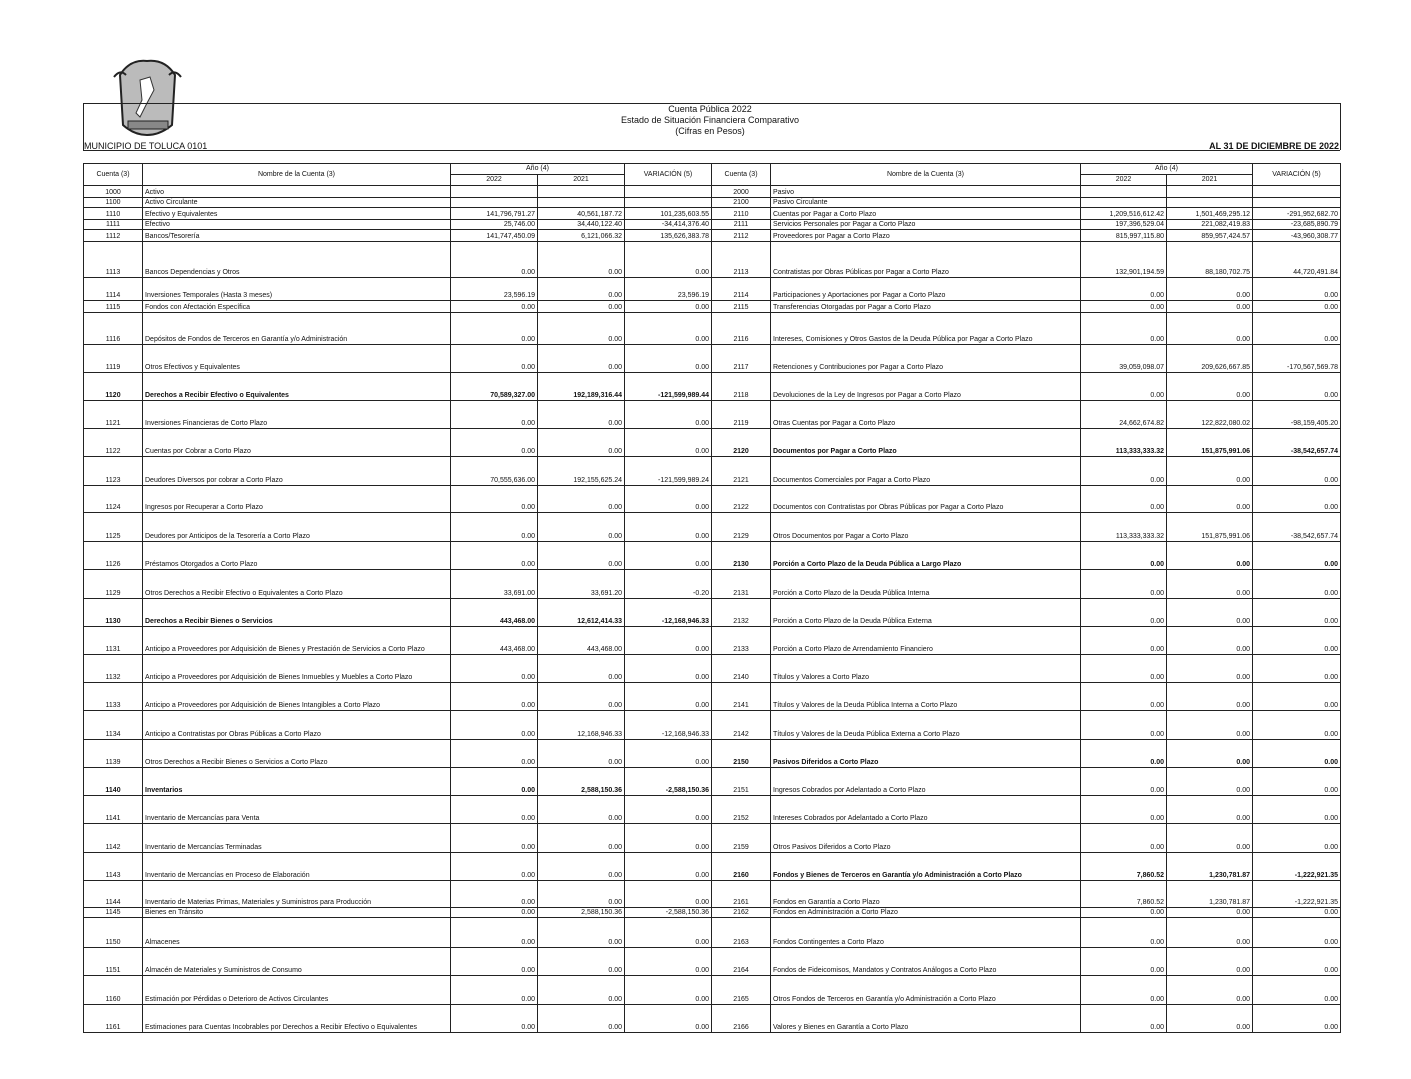 The width and height of the screenshot is (1411, 1079). What do you see at coordinates (711, 150) in the screenshot?
I see `header-rule-bottom` at bounding box center [711, 150].